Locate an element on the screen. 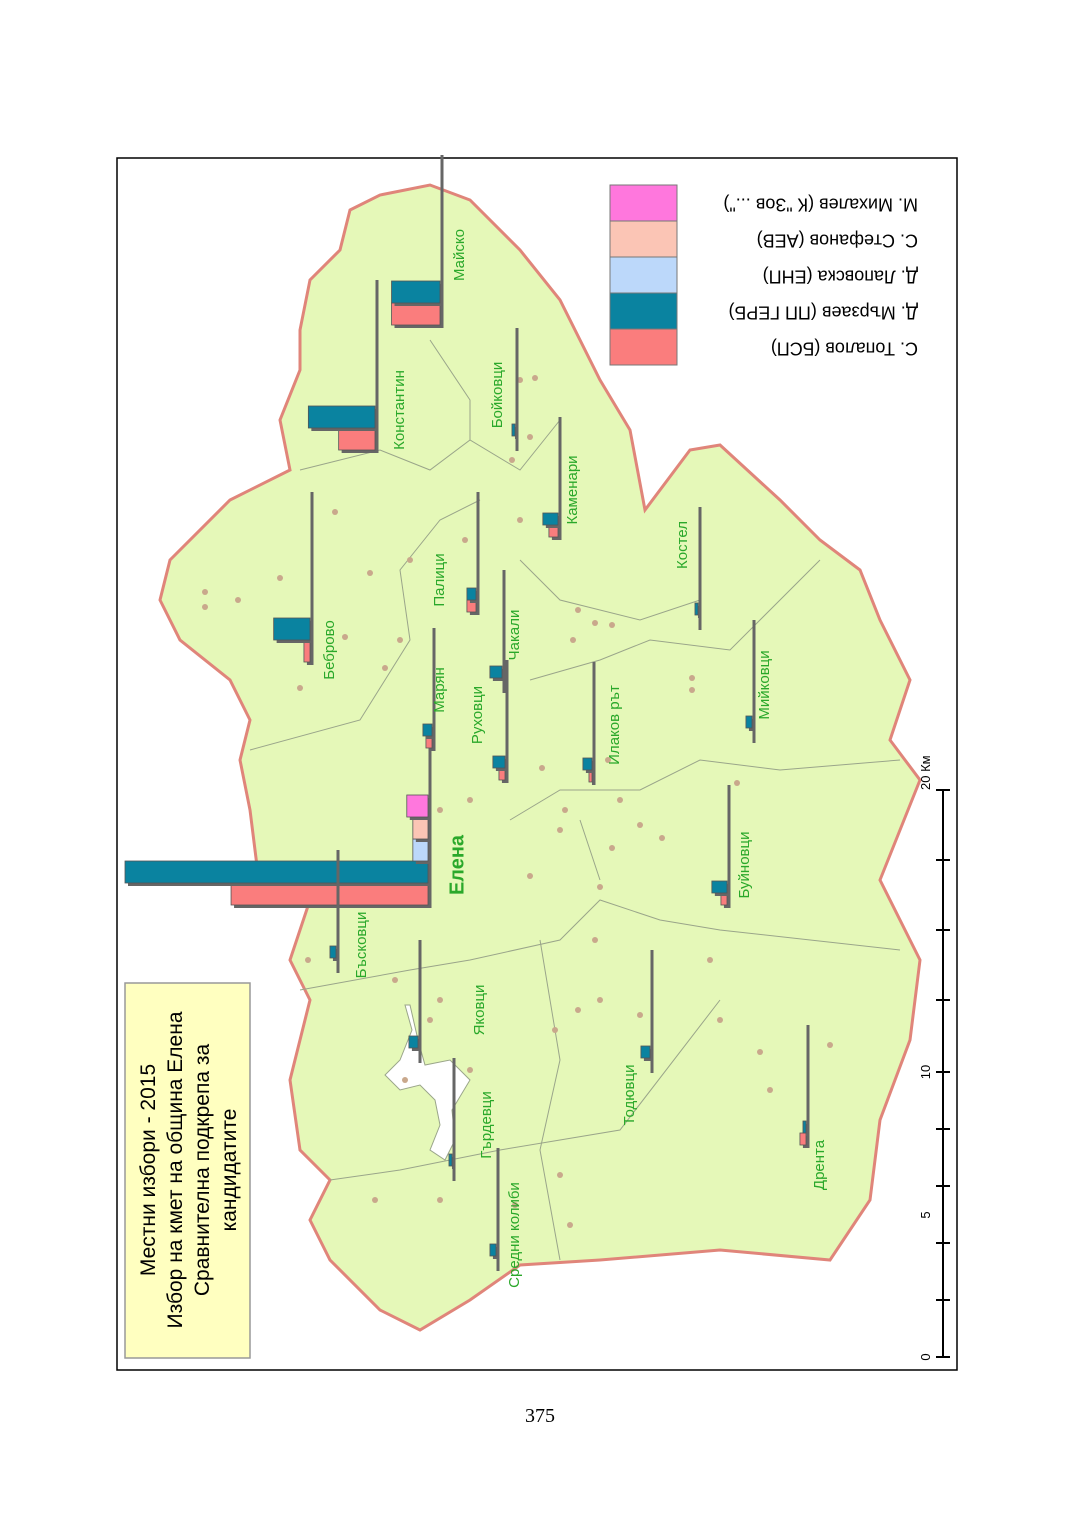 The height and width of the screenshot is (1536, 1080). village-label-палици: Палици is located at coordinates (439, 579).